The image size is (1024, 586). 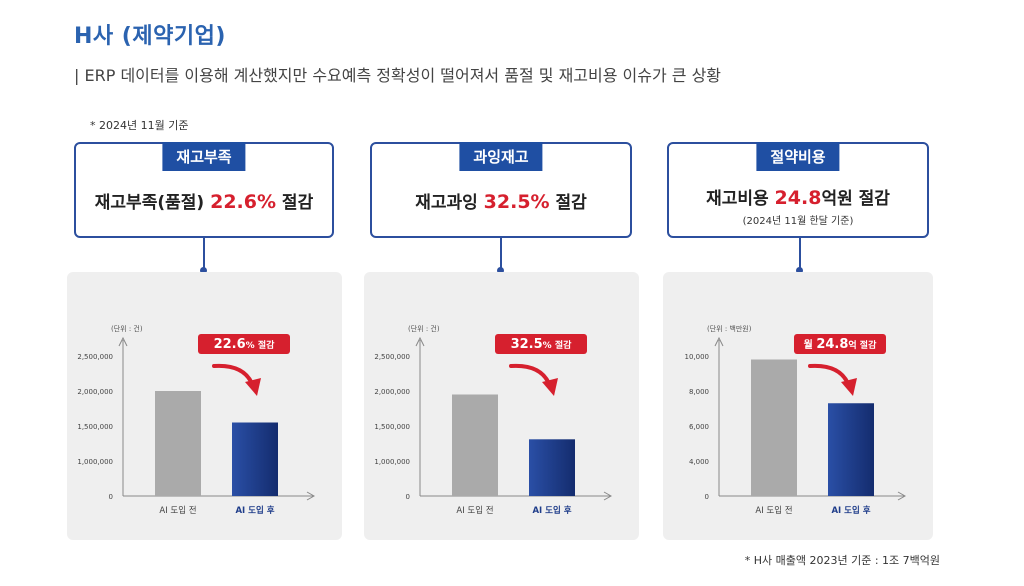 What do you see at coordinates (699, 392) in the screenshot?
I see `y-tick-label: 8,000` at bounding box center [699, 392].